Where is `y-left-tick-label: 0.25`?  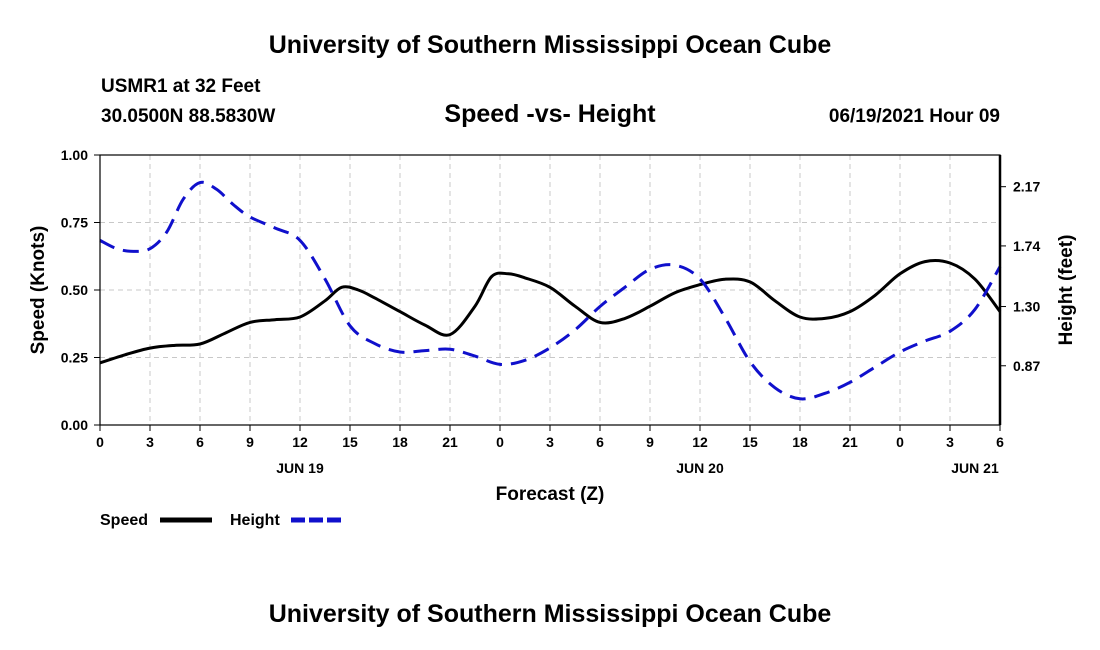
y-left-tick-label: 0.25 is located at coordinates (74, 358).